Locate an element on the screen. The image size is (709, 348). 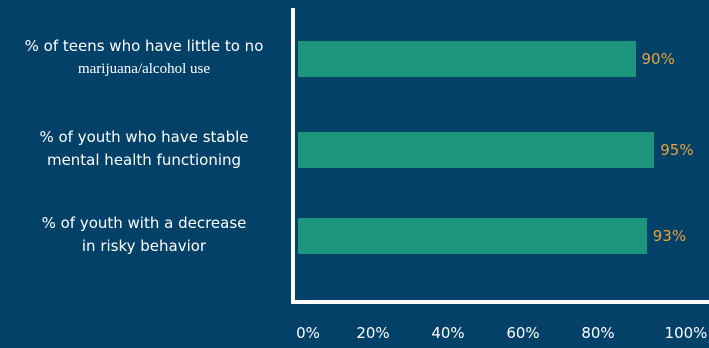
x-tick-label: 20% is located at coordinates (373, 333).